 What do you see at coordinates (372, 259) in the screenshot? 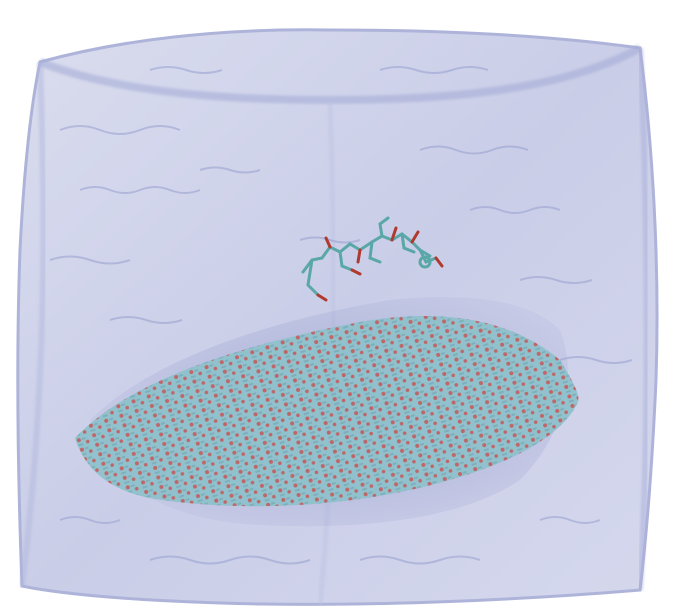
I see `ligand-molecule` at bounding box center [372, 259].